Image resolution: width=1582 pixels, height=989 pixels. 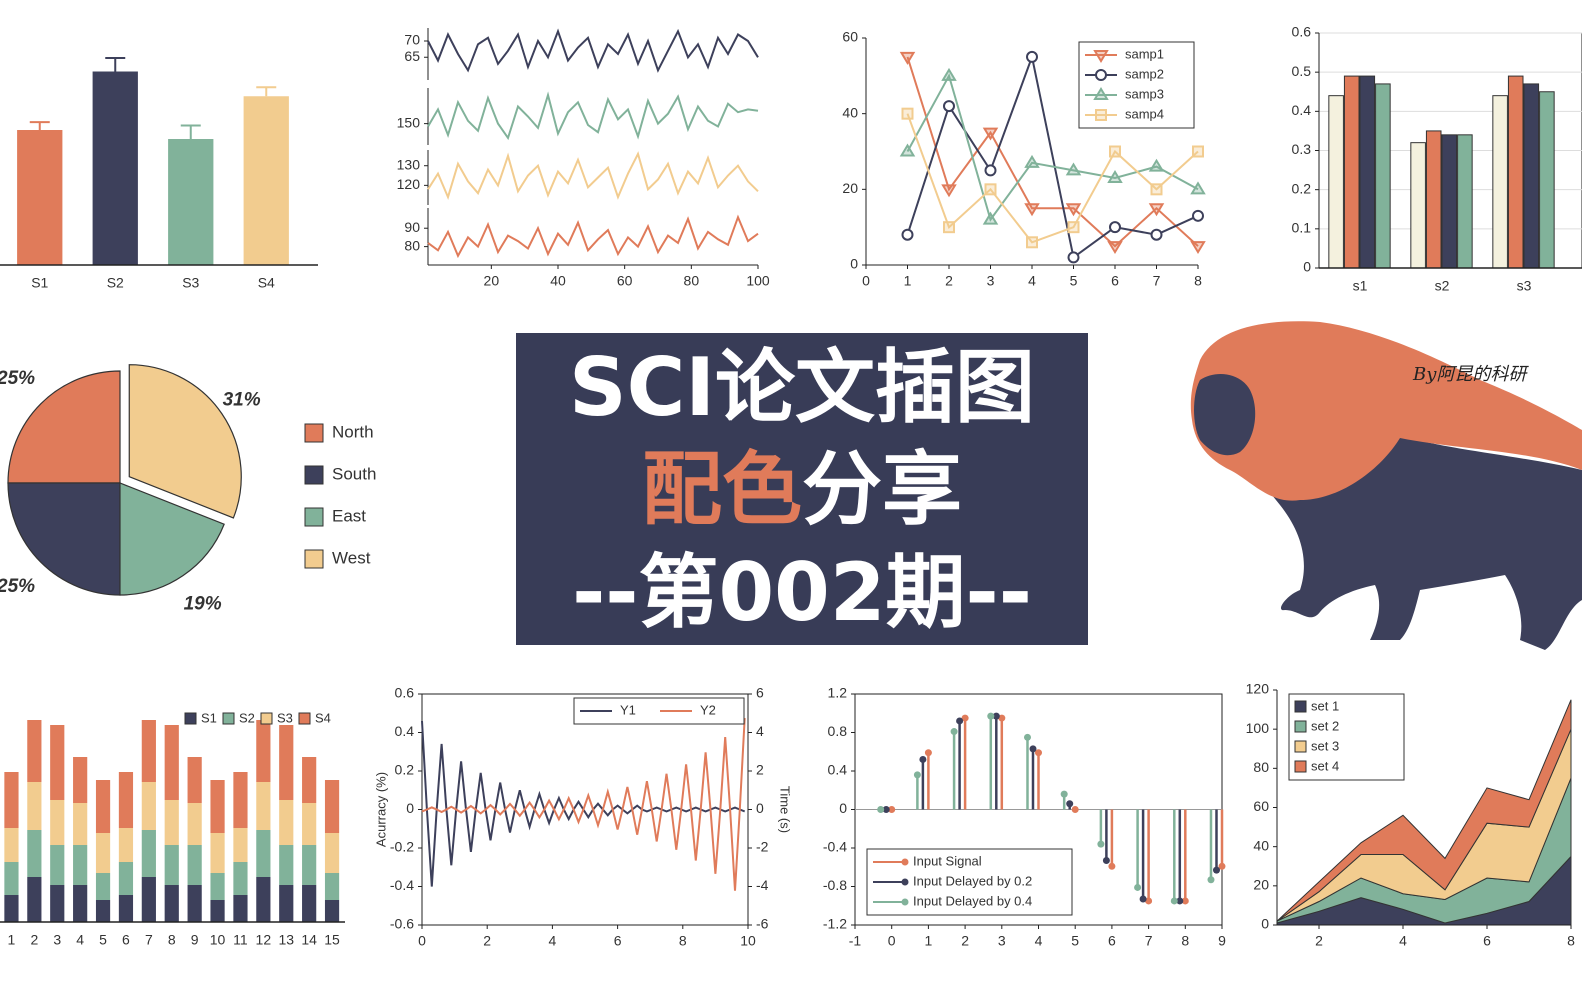 I want to click on y-tick-label: 90, so click(x=412, y=227).